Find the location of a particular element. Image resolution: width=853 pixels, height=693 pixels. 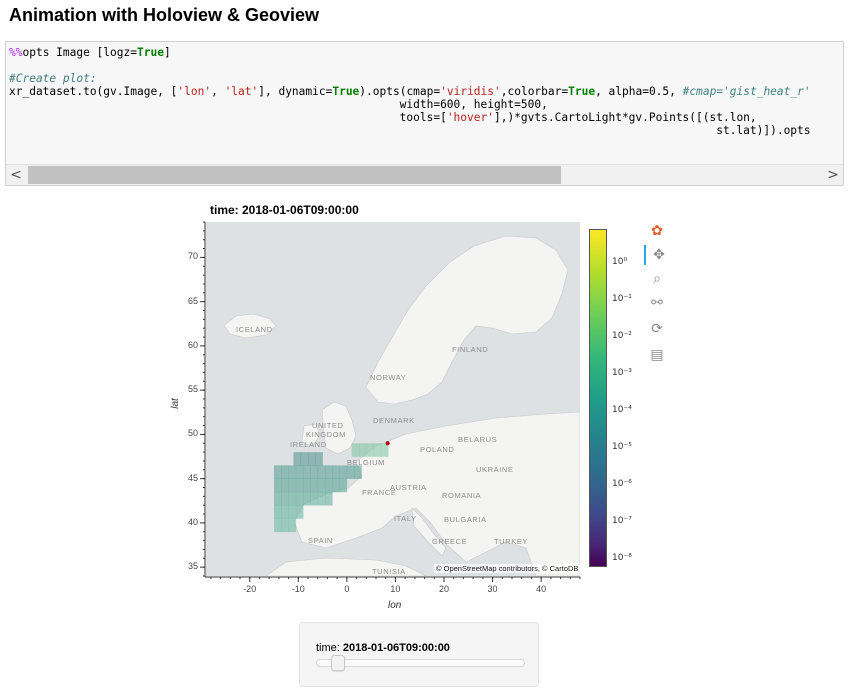

heatmap-cells is located at coordinates (331, 488).